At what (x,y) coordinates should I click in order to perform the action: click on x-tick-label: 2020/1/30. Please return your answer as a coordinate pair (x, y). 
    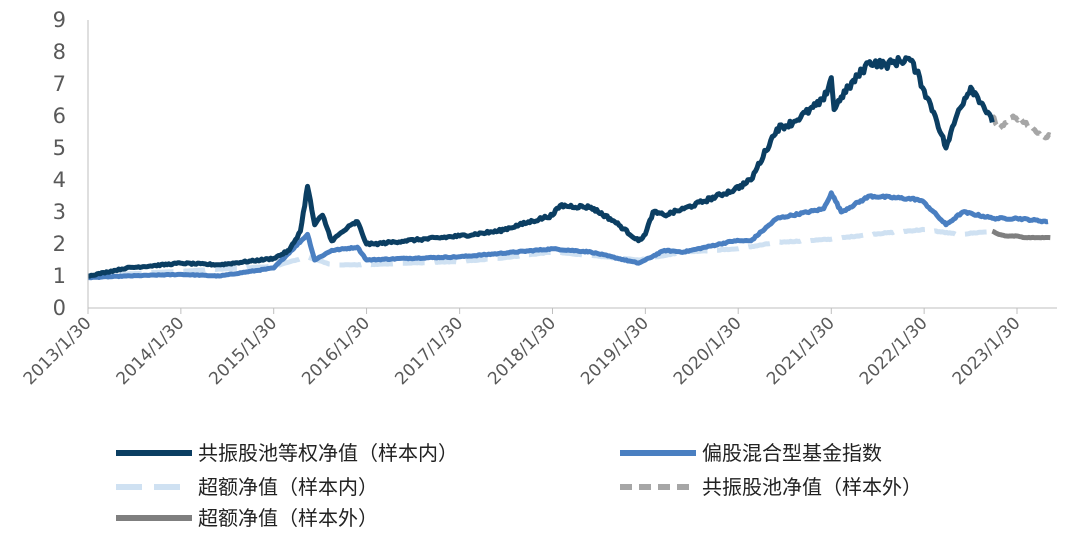
    Looking at the image, I should click on (708, 351).